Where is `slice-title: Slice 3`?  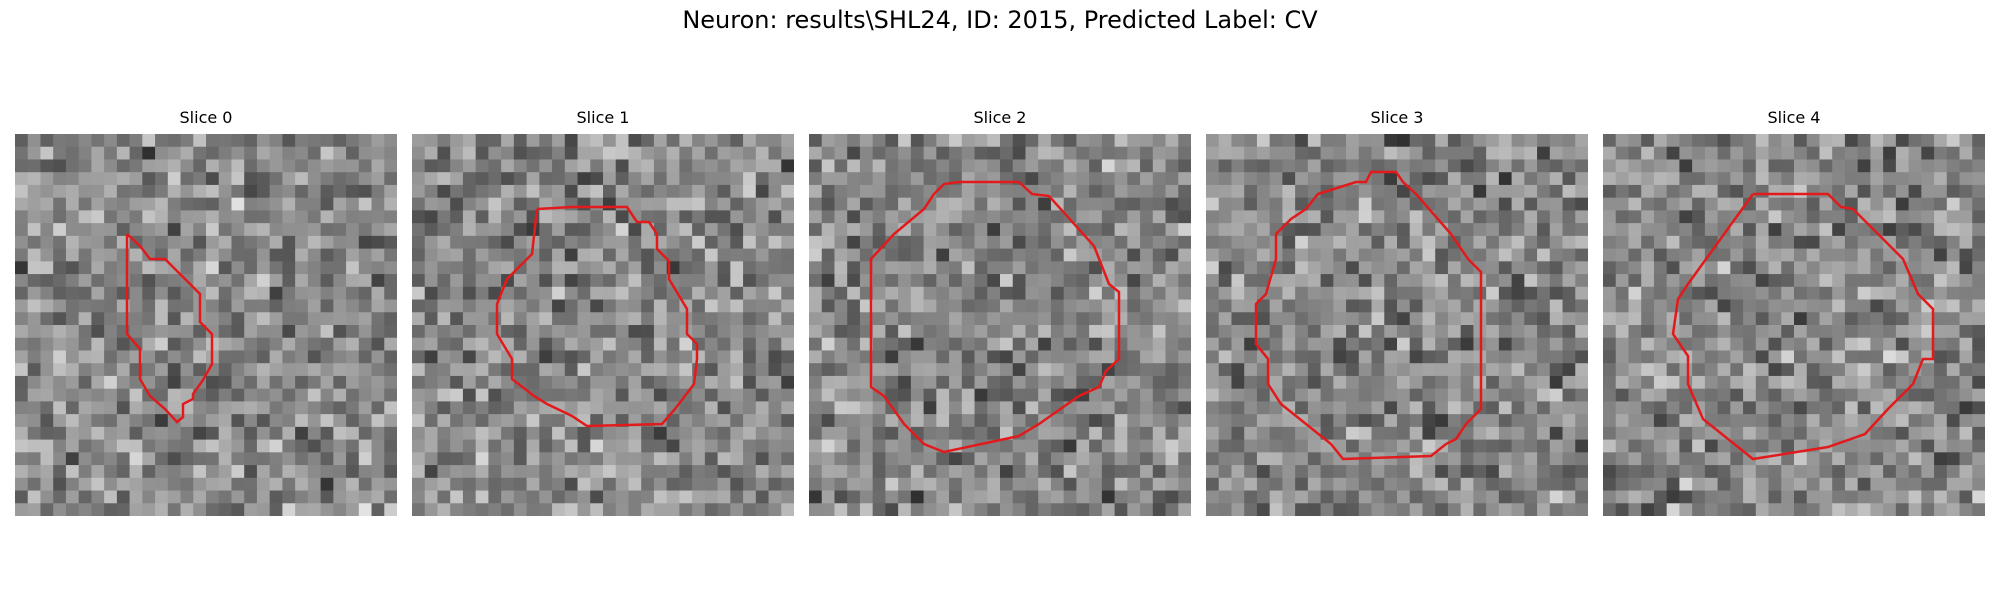
slice-title: Slice 3 is located at coordinates (1397, 117).